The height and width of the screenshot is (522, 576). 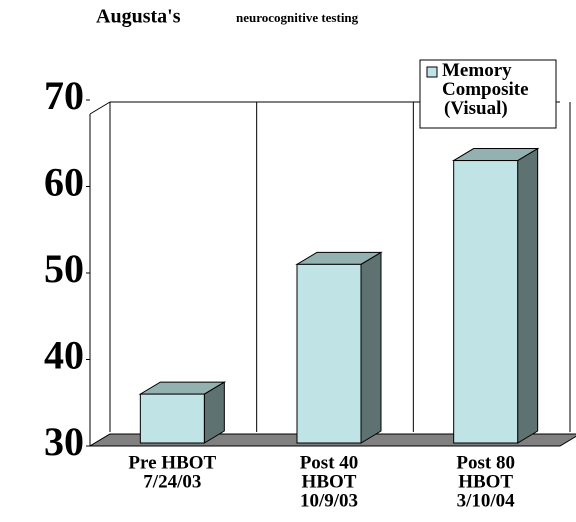 What do you see at coordinates (329, 462) in the screenshot?
I see `x-tick-label: Post 40` at bounding box center [329, 462].